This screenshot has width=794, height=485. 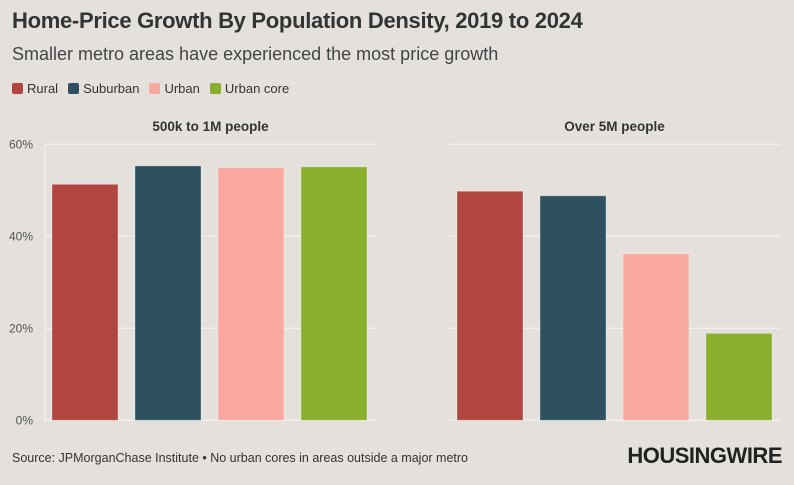 What do you see at coordinates (257, 88) in the screenshot?
I see `legend-label: Urban core` at bounding box center [257, 88].